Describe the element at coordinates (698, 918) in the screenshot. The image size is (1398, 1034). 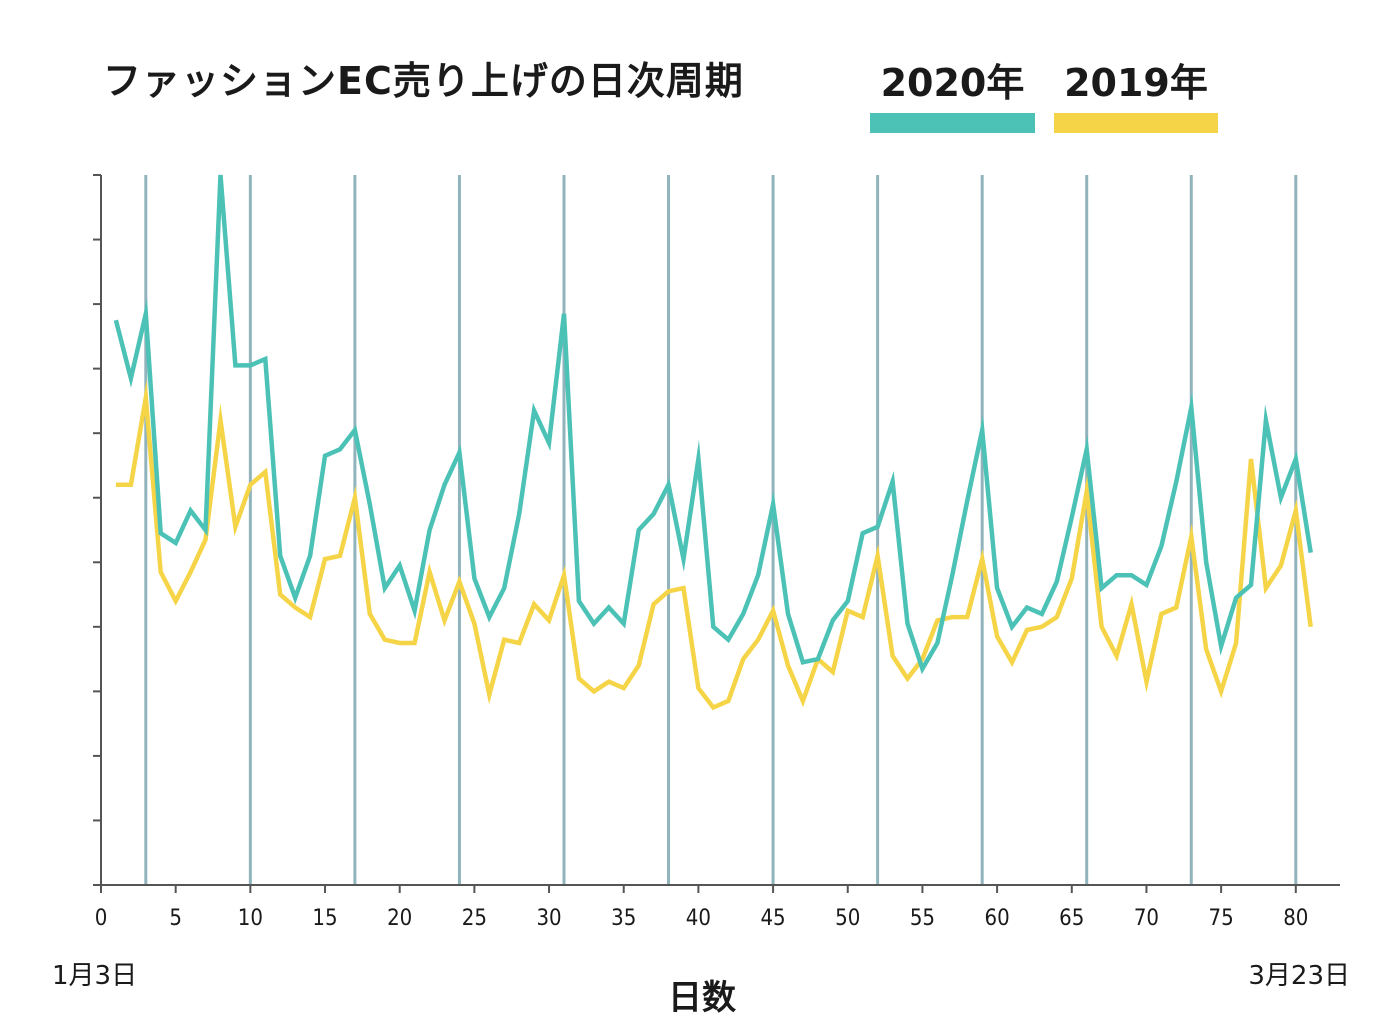
I see `x-tick-label: 40` at that location.